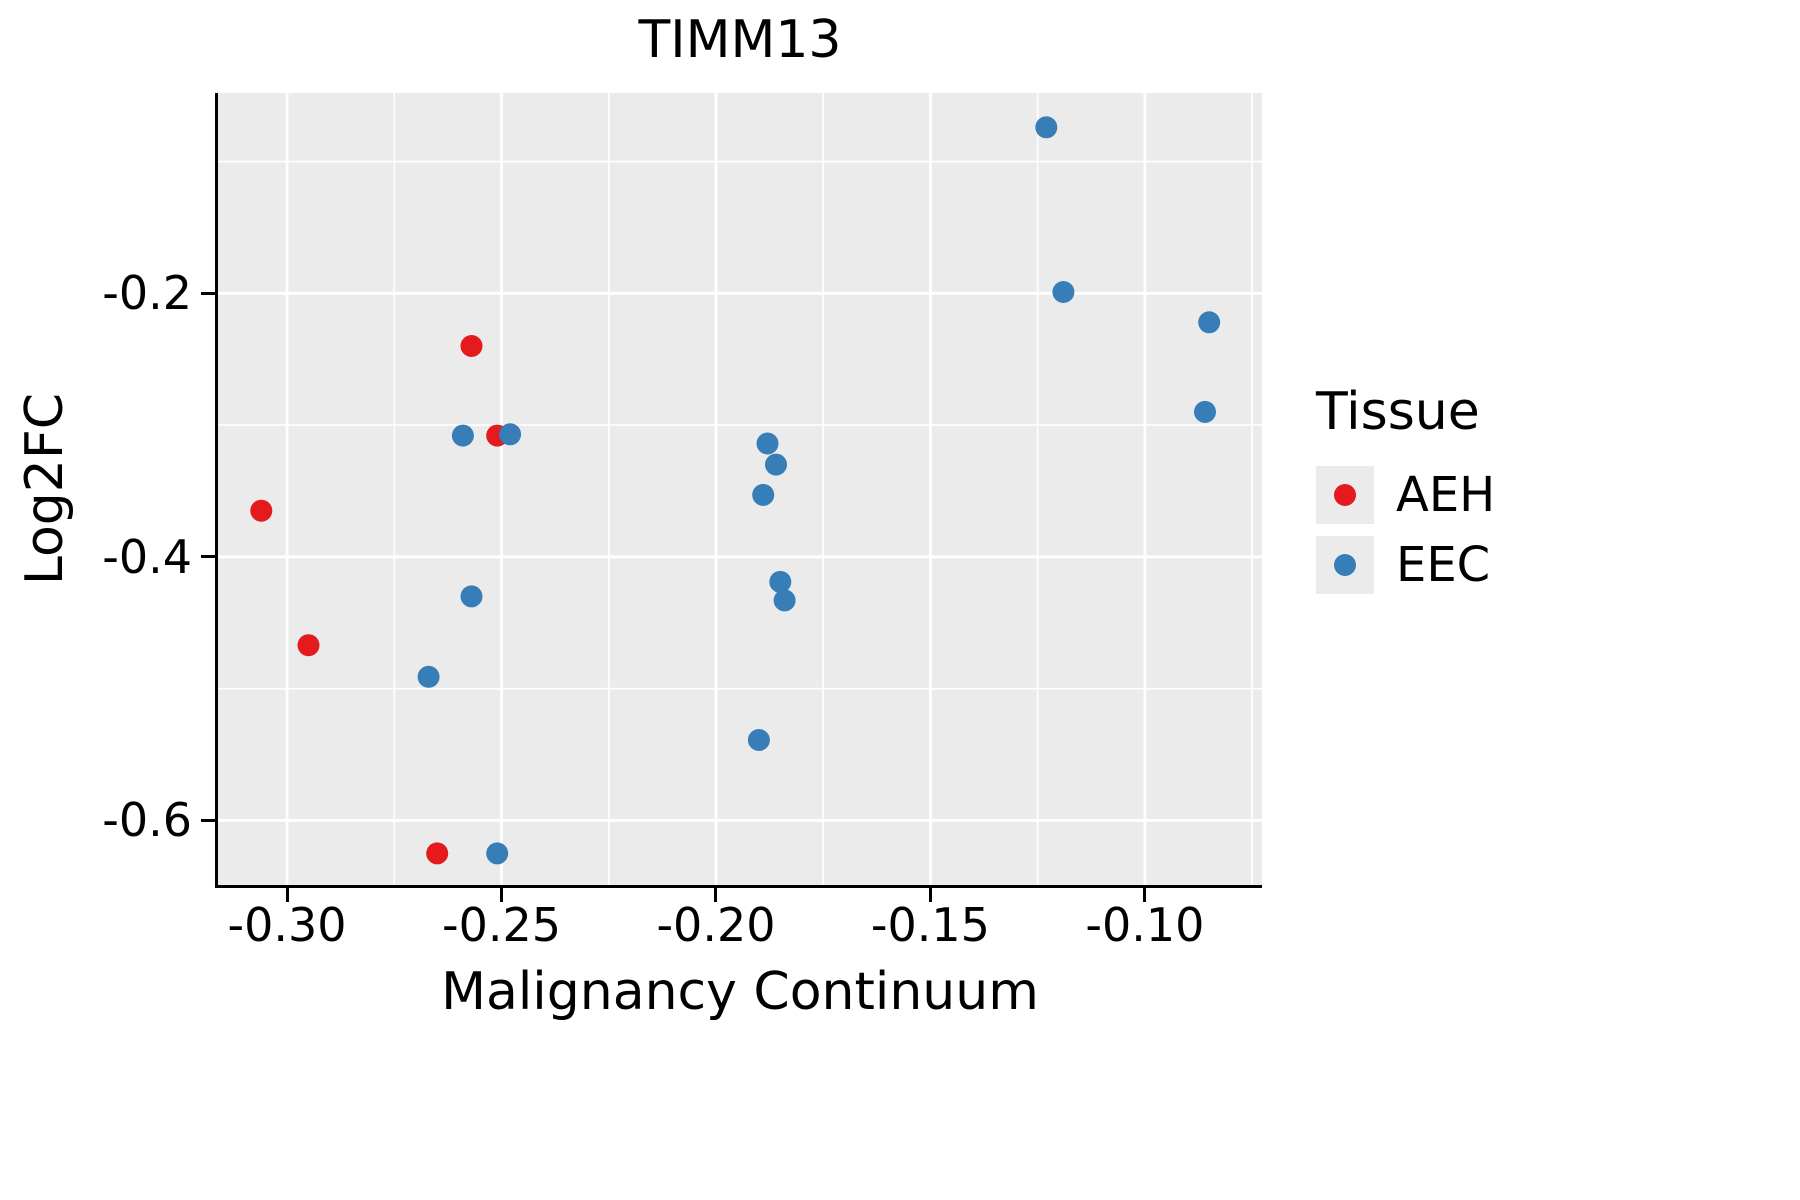 This screenshot has width=1800, height=1200. I want to click on legend-dot-aeh, so click(1345, 495).